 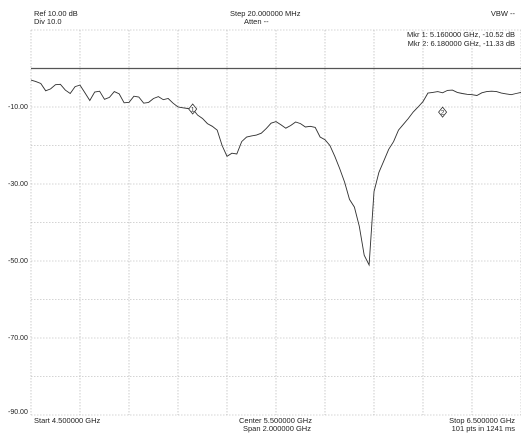 What do you see at coordinates (18, 184) in the screenshot?
I see `y-tick-label: -30.00` at bounding box center [18, 184].